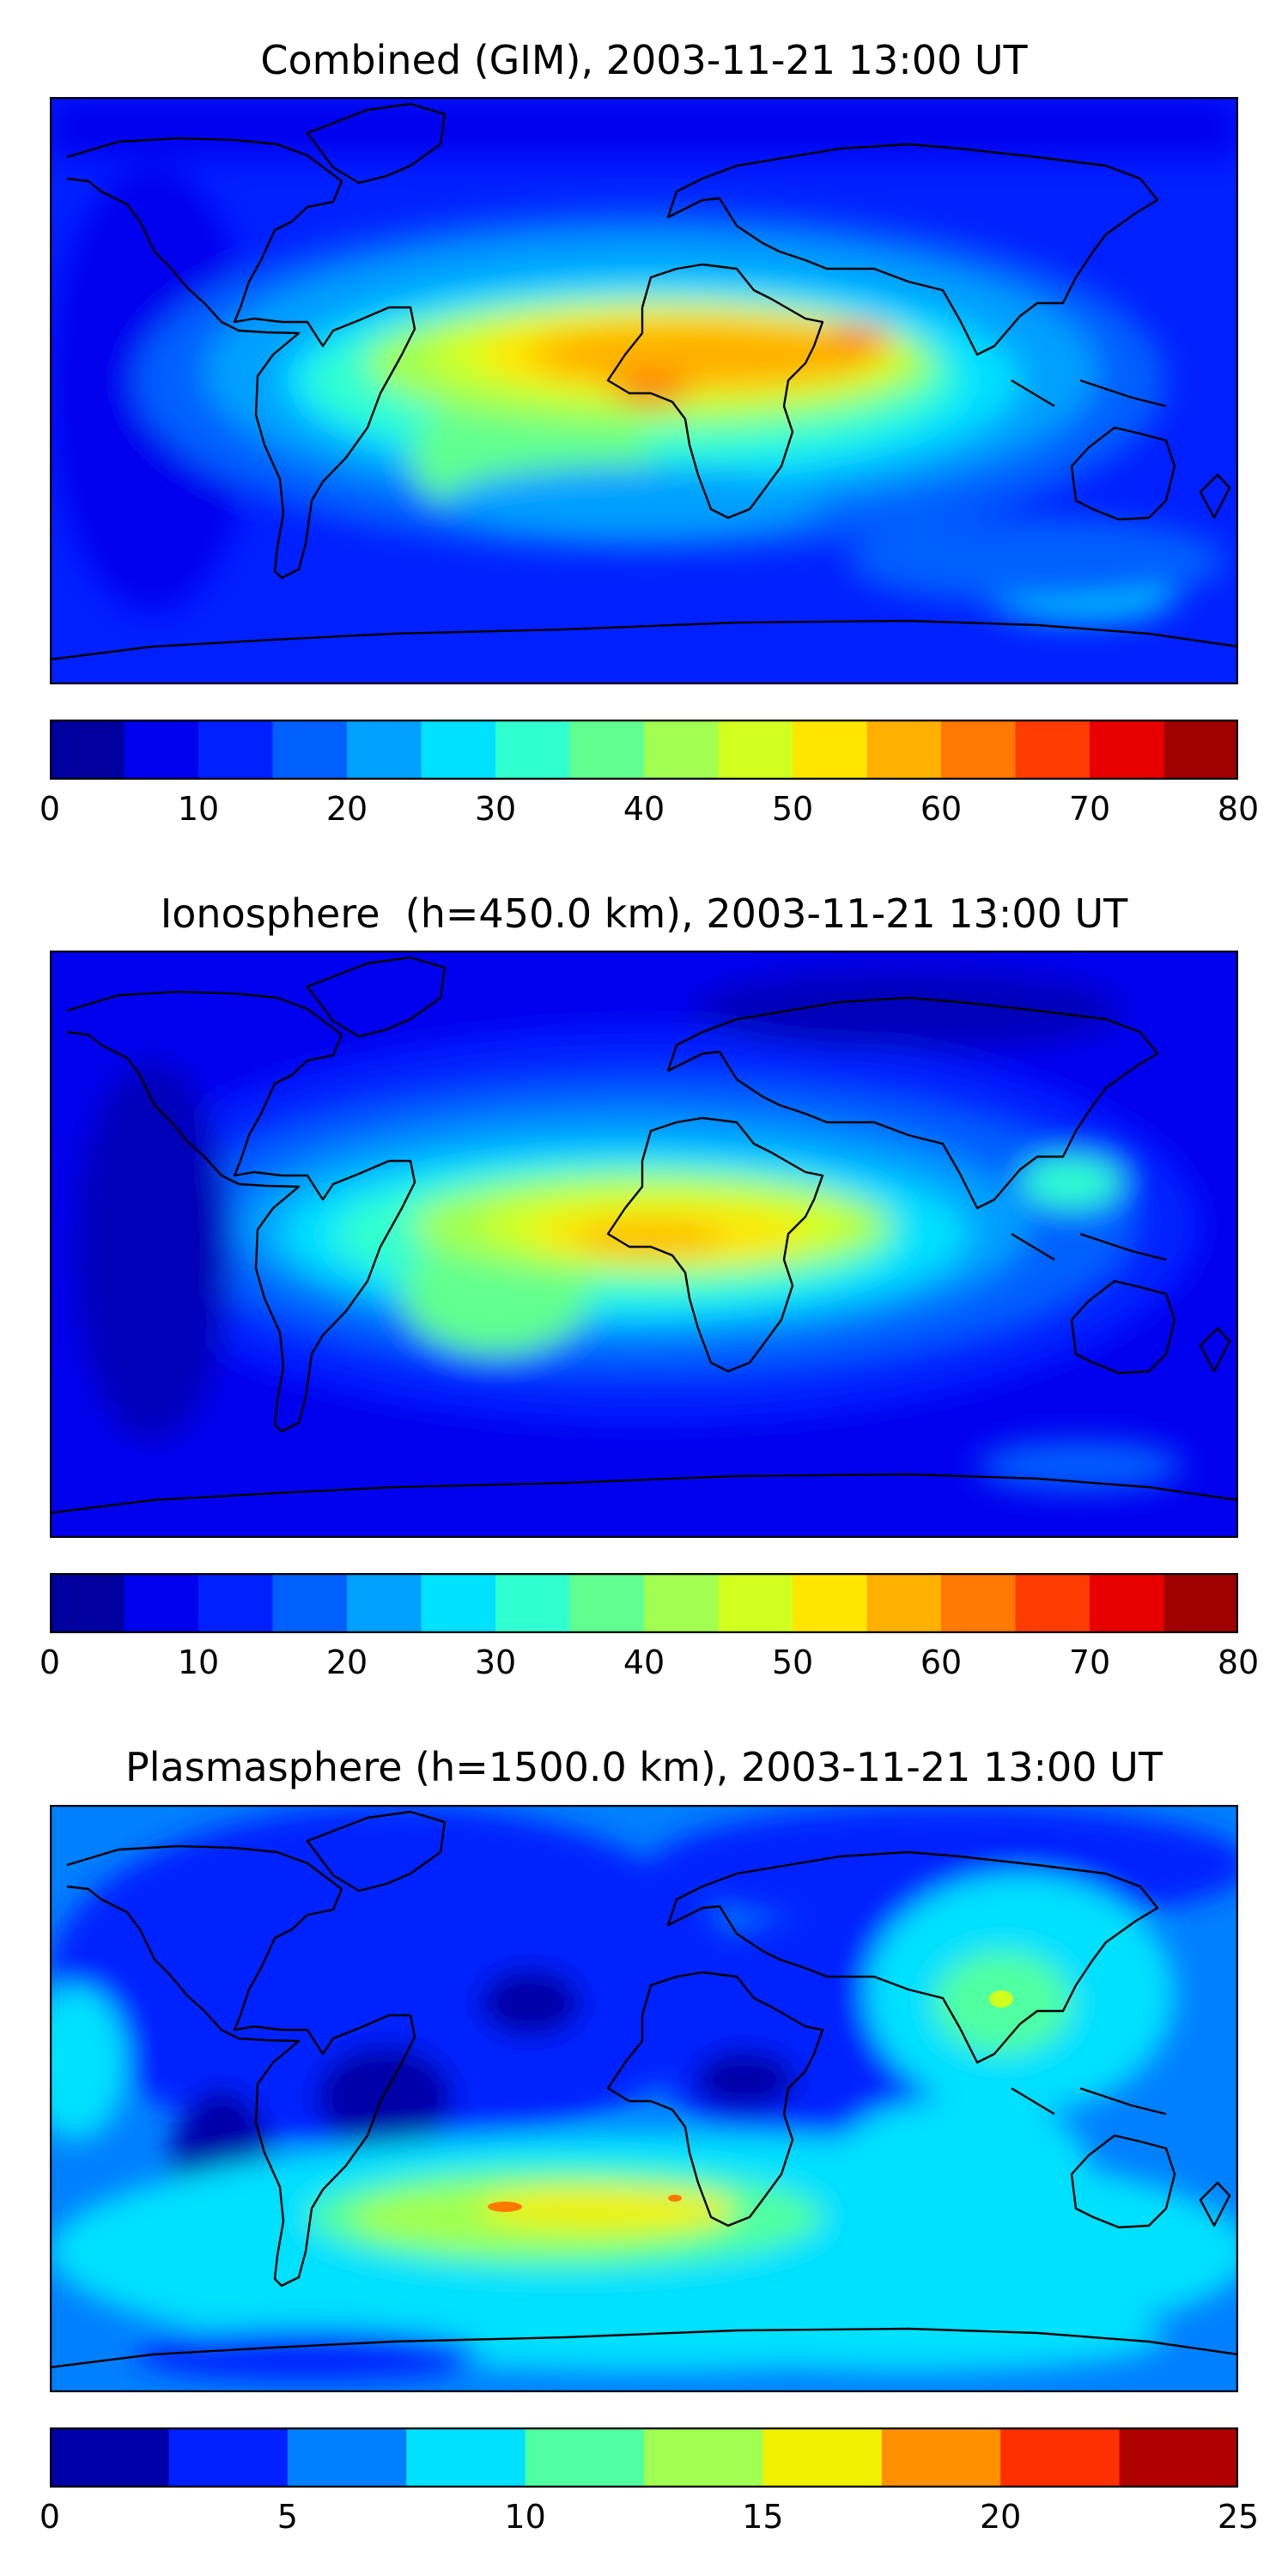 This screenshot has width=1288, height=2576. Describe the element at coordinates (287, 2517) in the screenshot. I see `colorbar-tick-label: 5` at that location.